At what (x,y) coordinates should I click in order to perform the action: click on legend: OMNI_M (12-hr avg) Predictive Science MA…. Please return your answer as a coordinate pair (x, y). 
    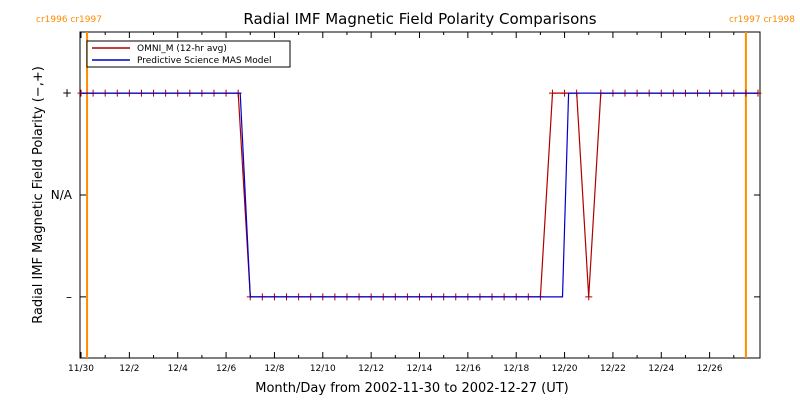
    Looking at the image, I should click on (188, 54).